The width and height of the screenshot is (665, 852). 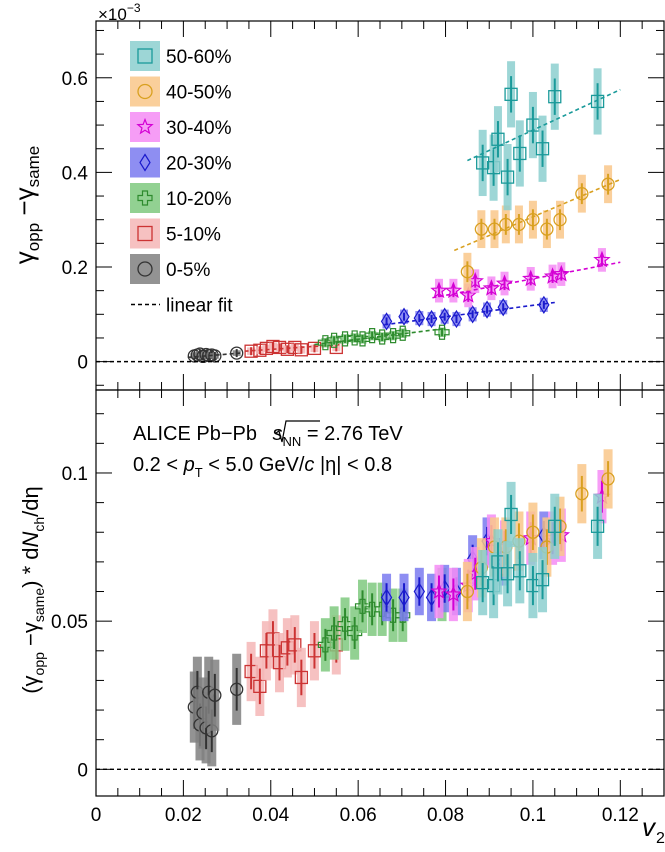 I want to click on series-20-30pct, so click(x=467, y=313).